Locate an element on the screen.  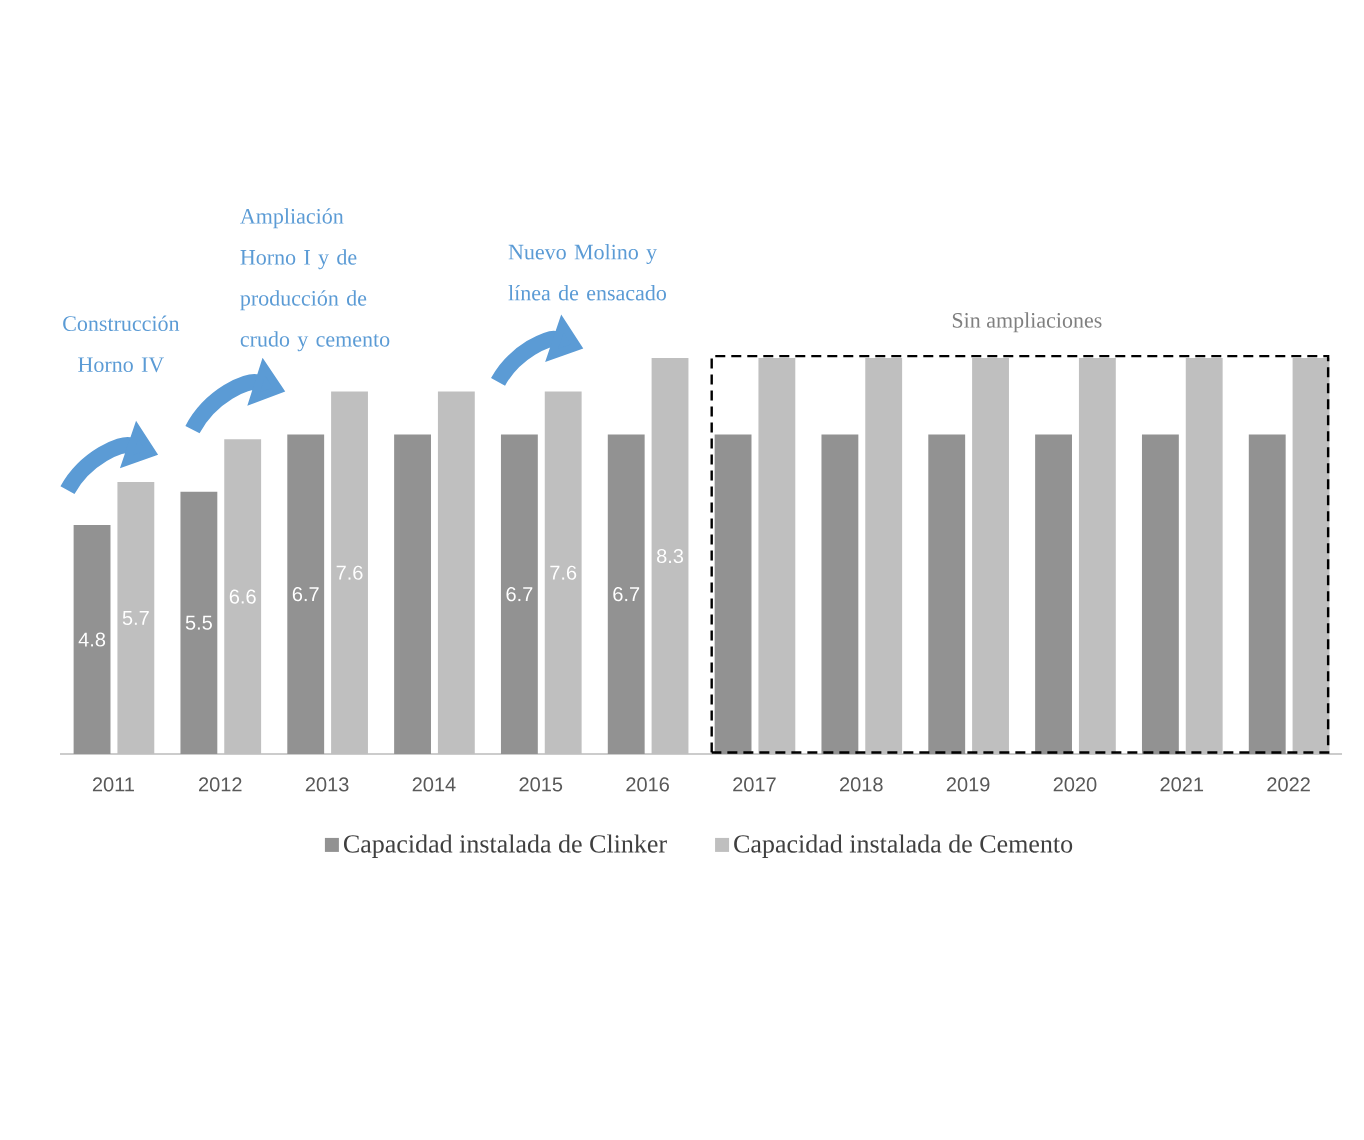
text: Sin ampliaciones is located at coordinates (1027, 322).